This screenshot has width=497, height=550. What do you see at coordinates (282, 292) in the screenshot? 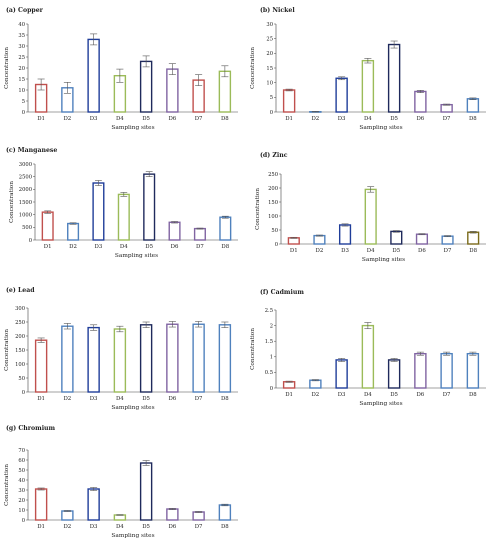
I see `chart-title: (f) Cadmium` at bounding box center [282, 292].